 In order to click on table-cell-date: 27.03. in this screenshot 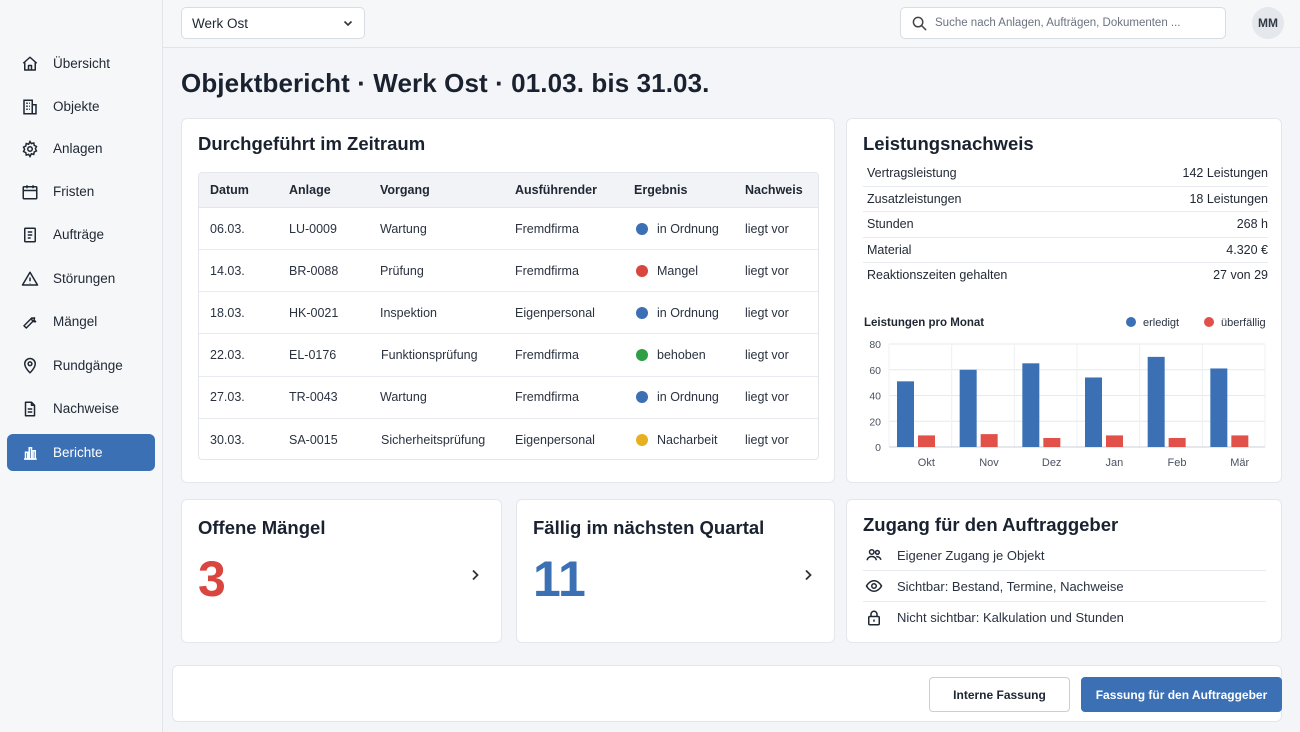, I will do `click(227, 397)`.